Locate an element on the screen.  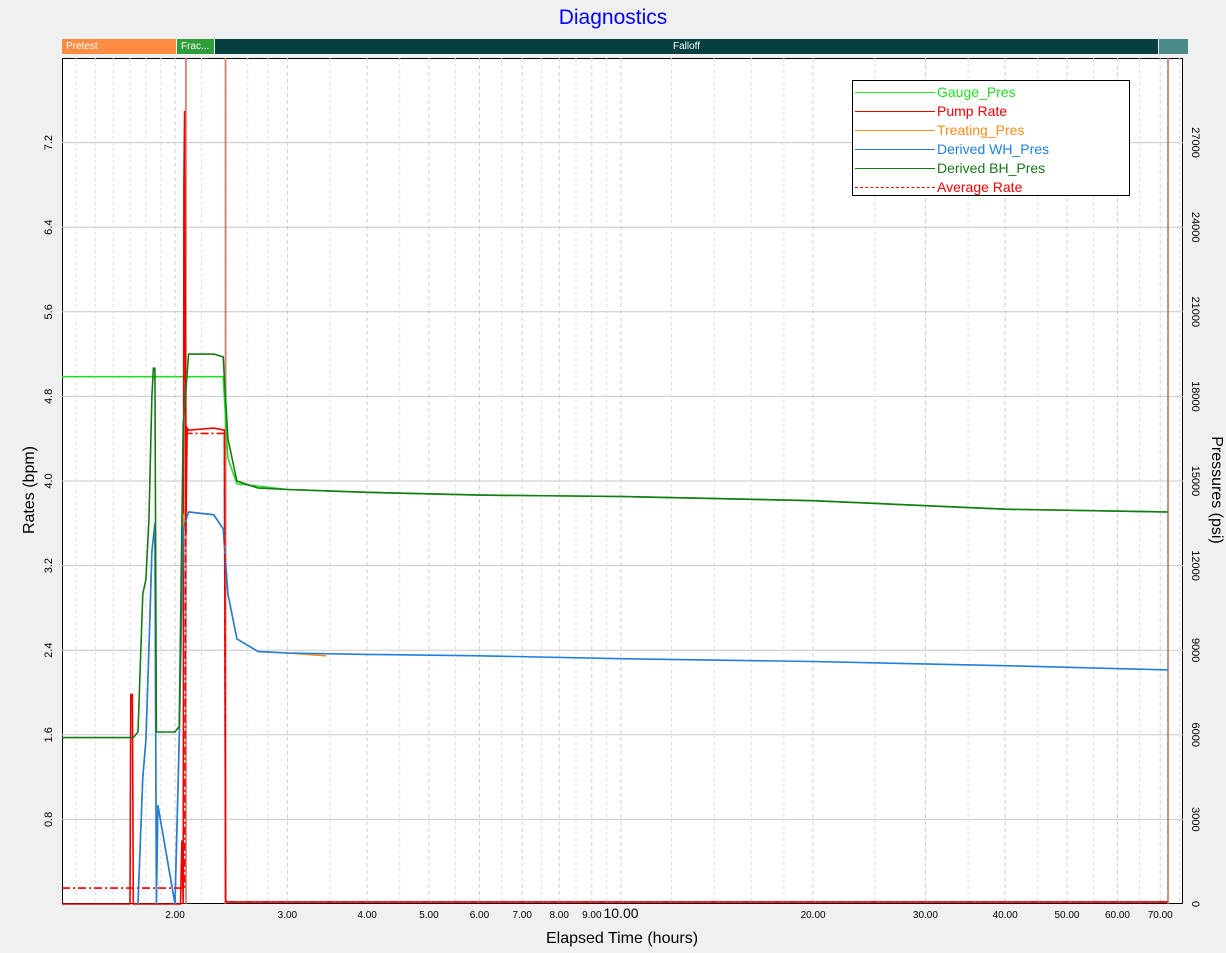
legend-label: Derived WH_Pres is located at coordinates (993, 149).